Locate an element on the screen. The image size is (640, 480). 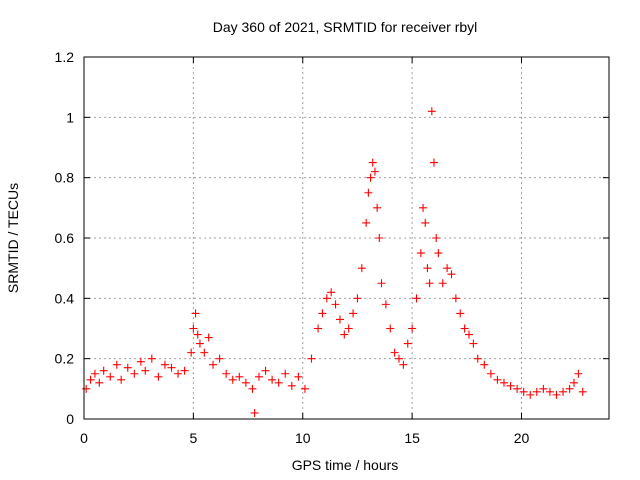
x-tick-label: 0 is located at coordinates (84, 438).